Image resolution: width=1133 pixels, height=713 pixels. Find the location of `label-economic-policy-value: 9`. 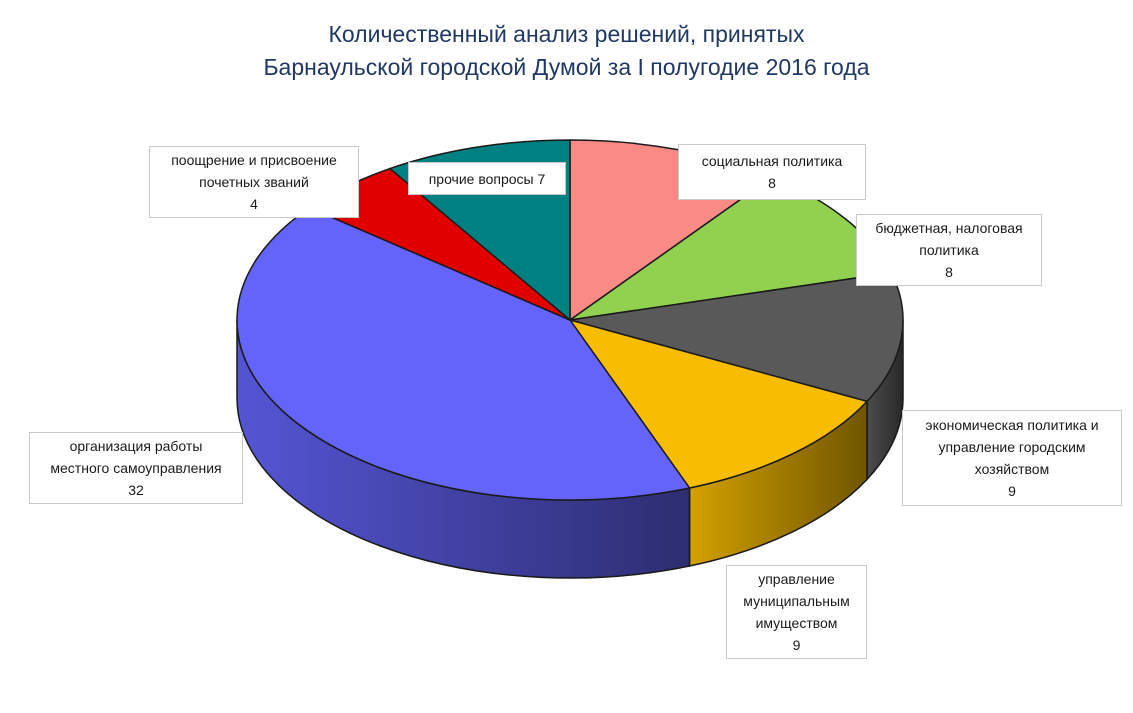

label-economic-policy-value: 9 is located at coordinates (1012, 491).